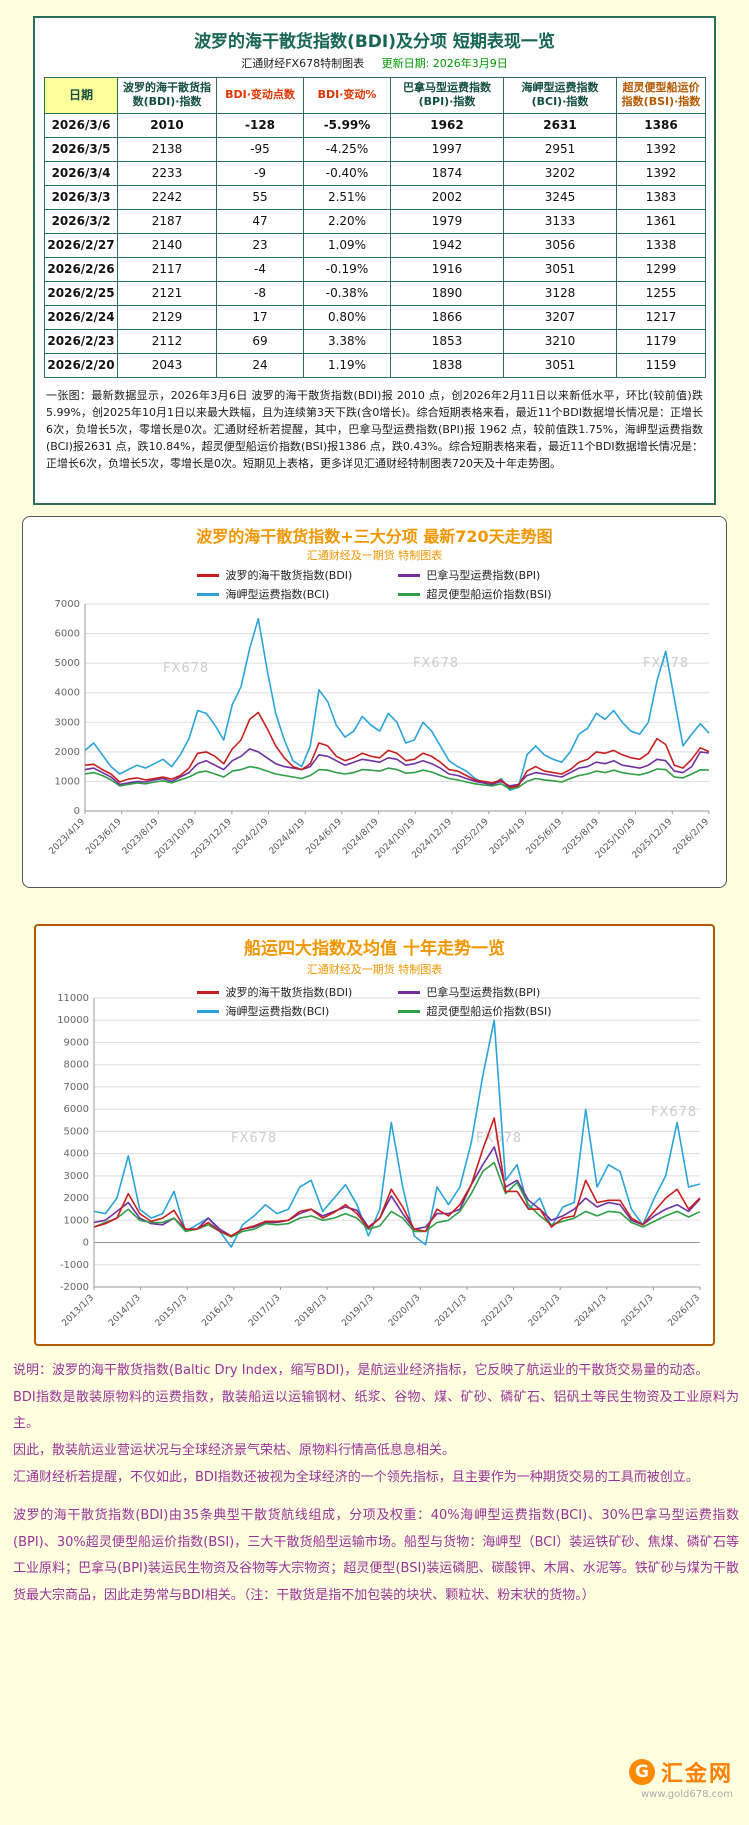  What do you see at coordinates (312, 1311) in the screenshot?
I see `x-tick-label: 2018/1/3` at bounding box center [312, 1311].